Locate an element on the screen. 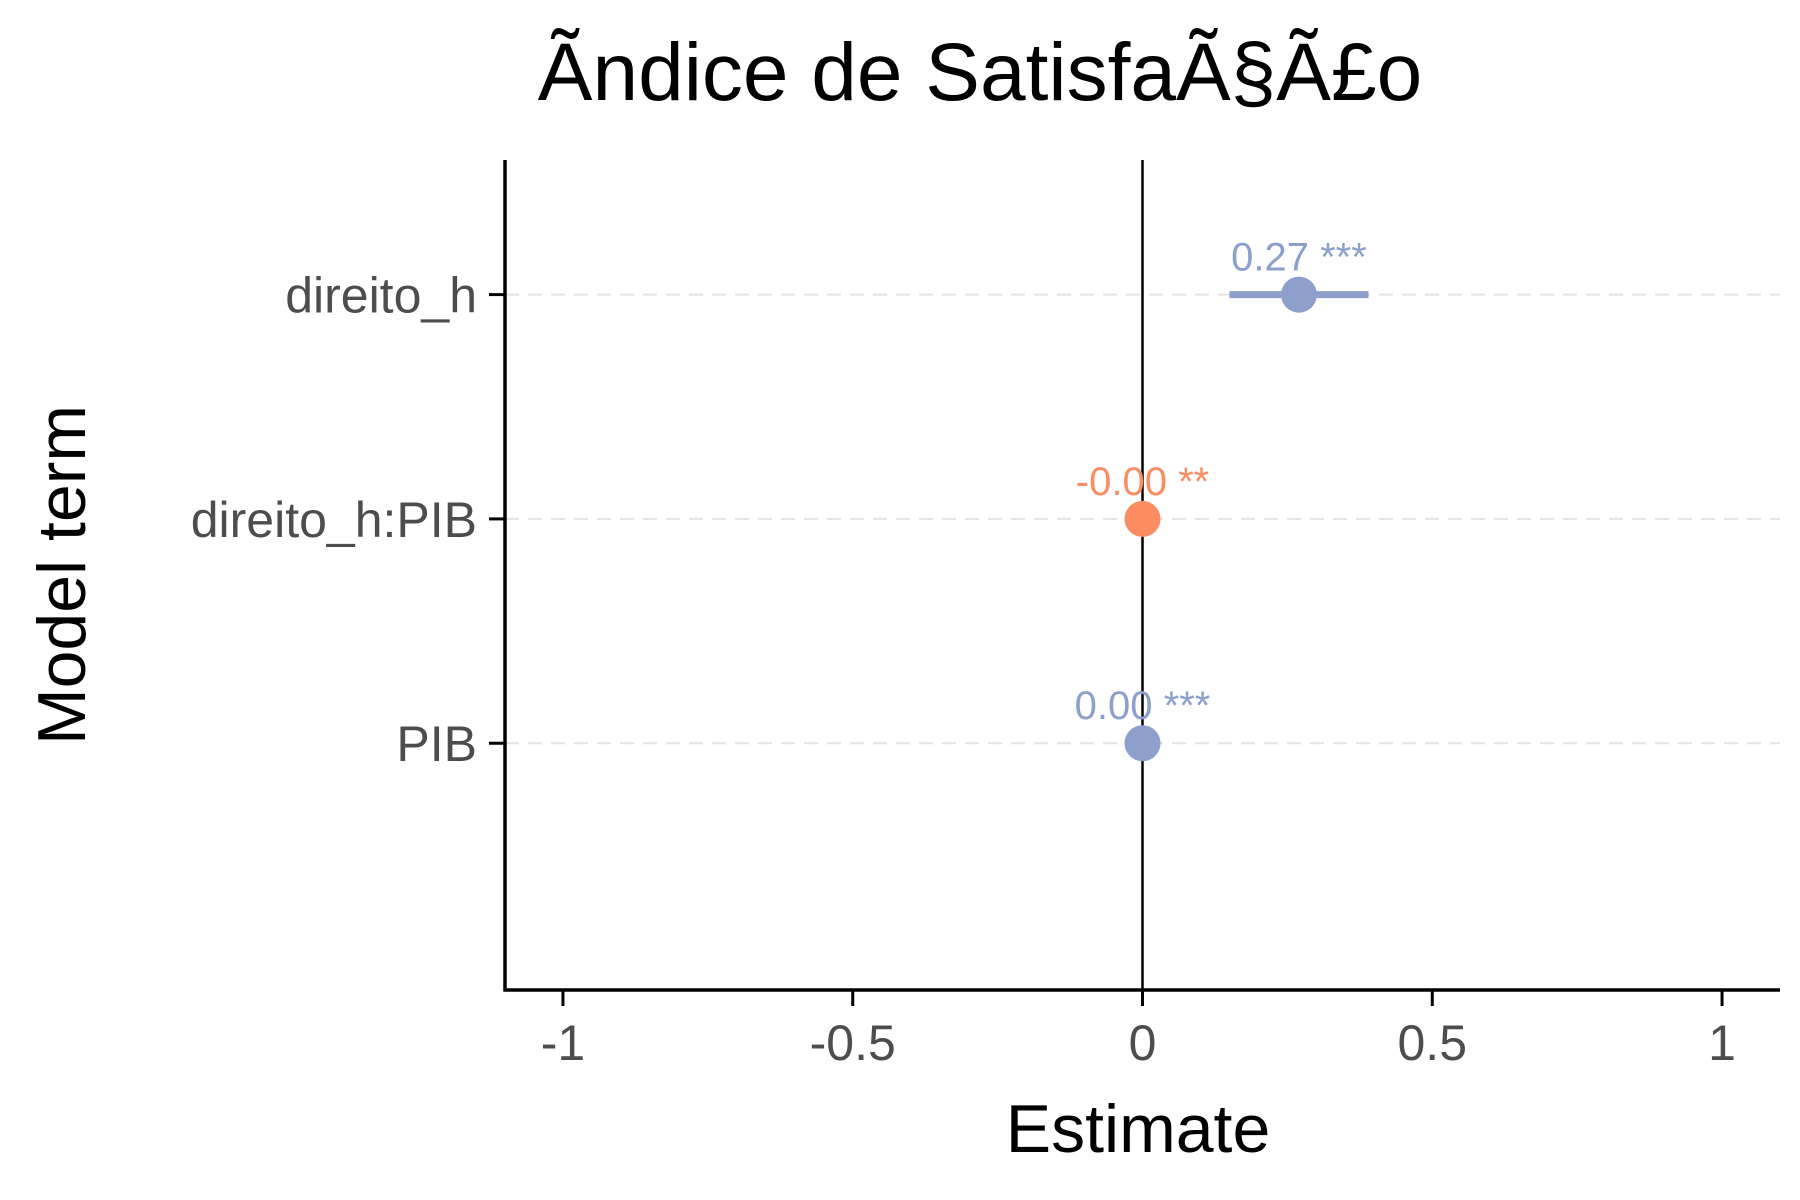 The height and width of the screenshot is (1200, 1800). x-tick-label-1: -0.5 is located at coordinates (853, 1043).